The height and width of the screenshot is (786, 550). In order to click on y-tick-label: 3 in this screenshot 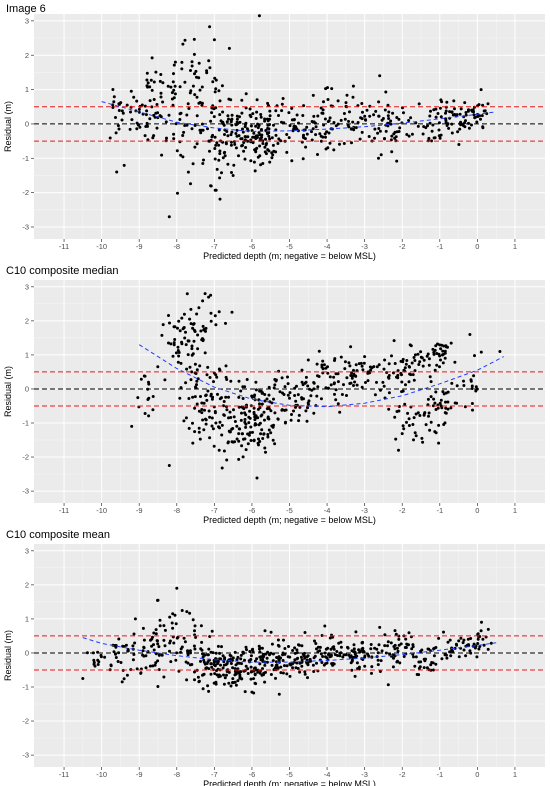, I will do `click(27, 550)`.